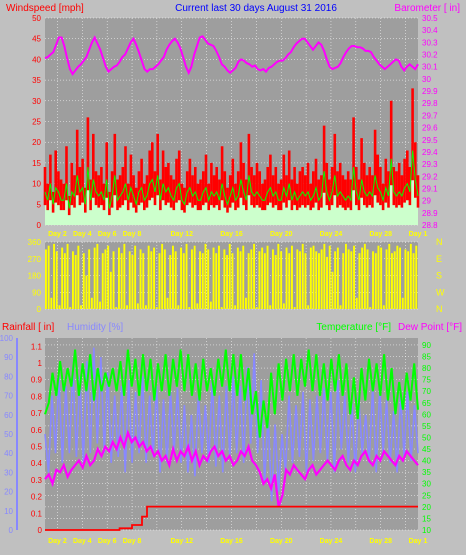 The height and width of the screenshot is (555, 466). Describe the element at coordinates (37, 396) in the screenshot. I see `rain-tick-label: 0.8` at that location.